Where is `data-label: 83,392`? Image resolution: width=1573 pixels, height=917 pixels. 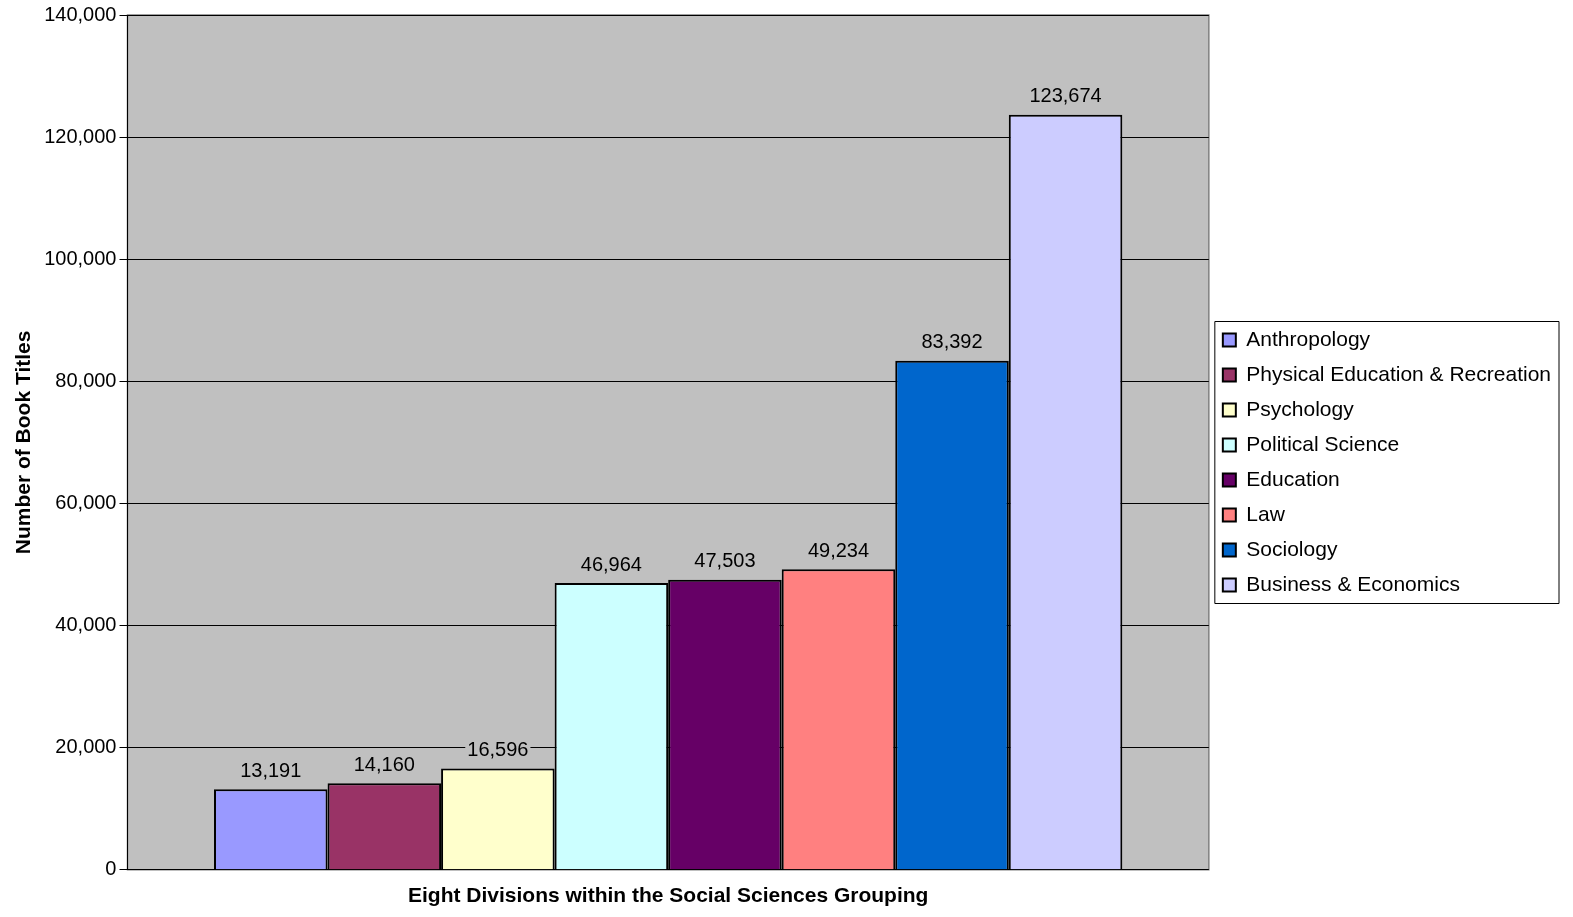
data-label: 83,392 is located at coordinates (952, 341).